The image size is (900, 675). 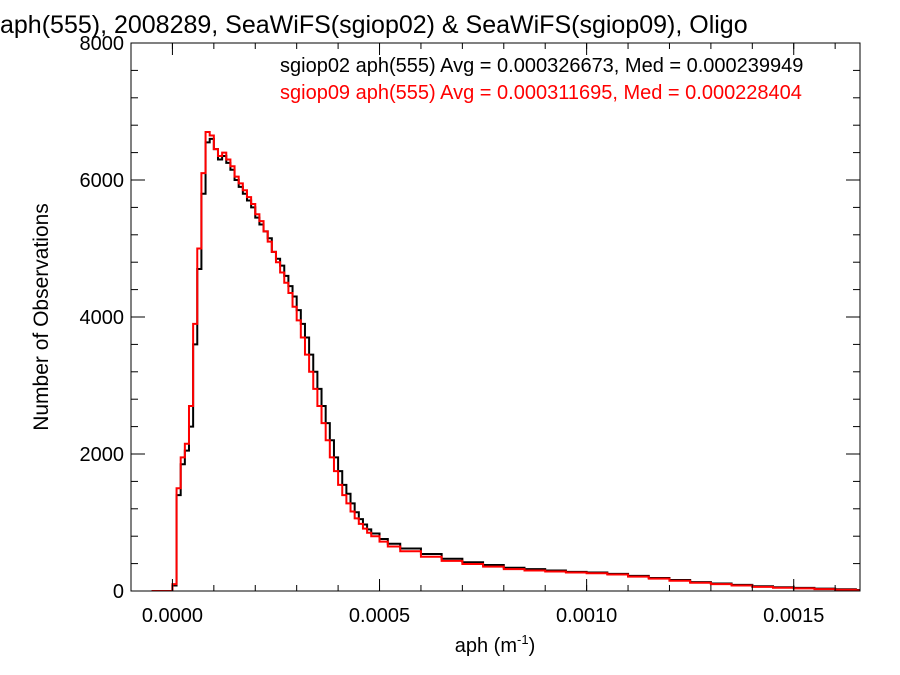 I want to click on x-axis-label-close: ), so click(x=532, y=646).